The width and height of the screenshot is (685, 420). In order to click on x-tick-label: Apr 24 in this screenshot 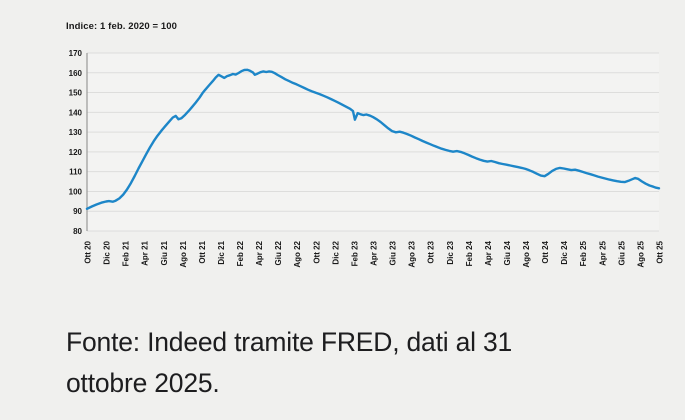, I will do `click(488, 252)`.